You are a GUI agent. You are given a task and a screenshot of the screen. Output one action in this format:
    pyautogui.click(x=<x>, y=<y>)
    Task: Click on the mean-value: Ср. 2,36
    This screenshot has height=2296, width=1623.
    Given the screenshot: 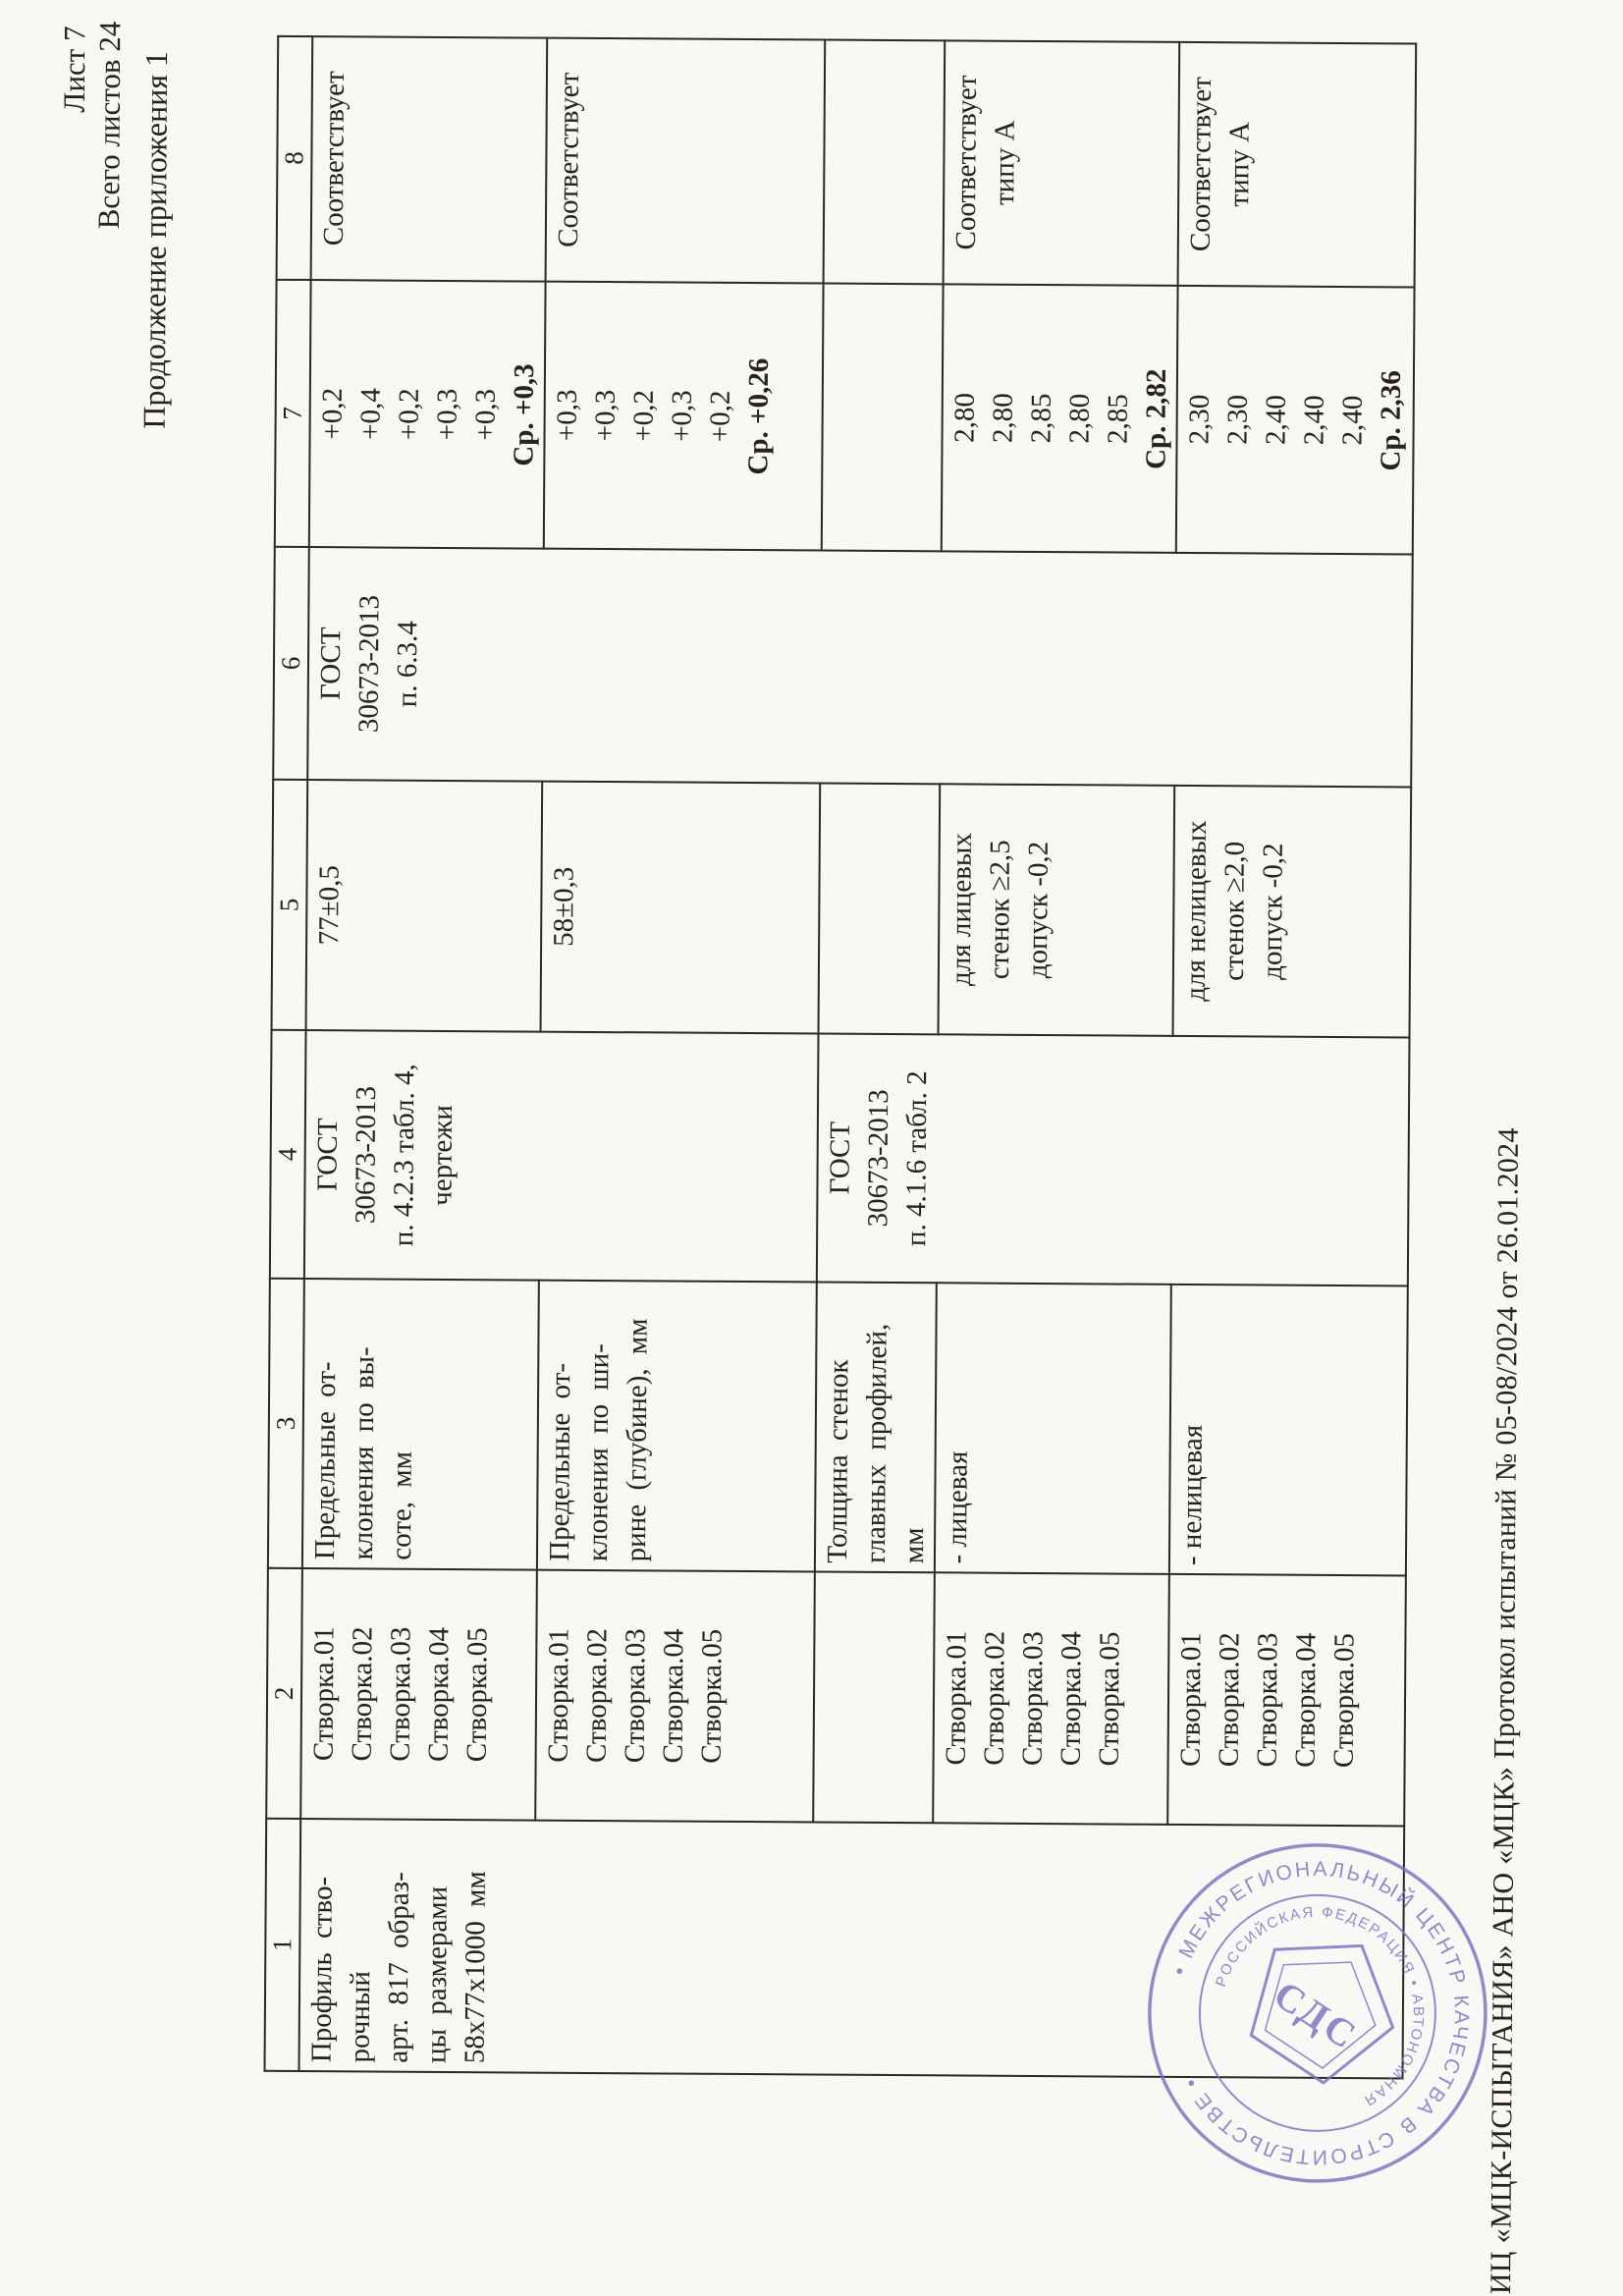 What is the action you would take?
    pyautogui.click(x=1392, y=420)
    